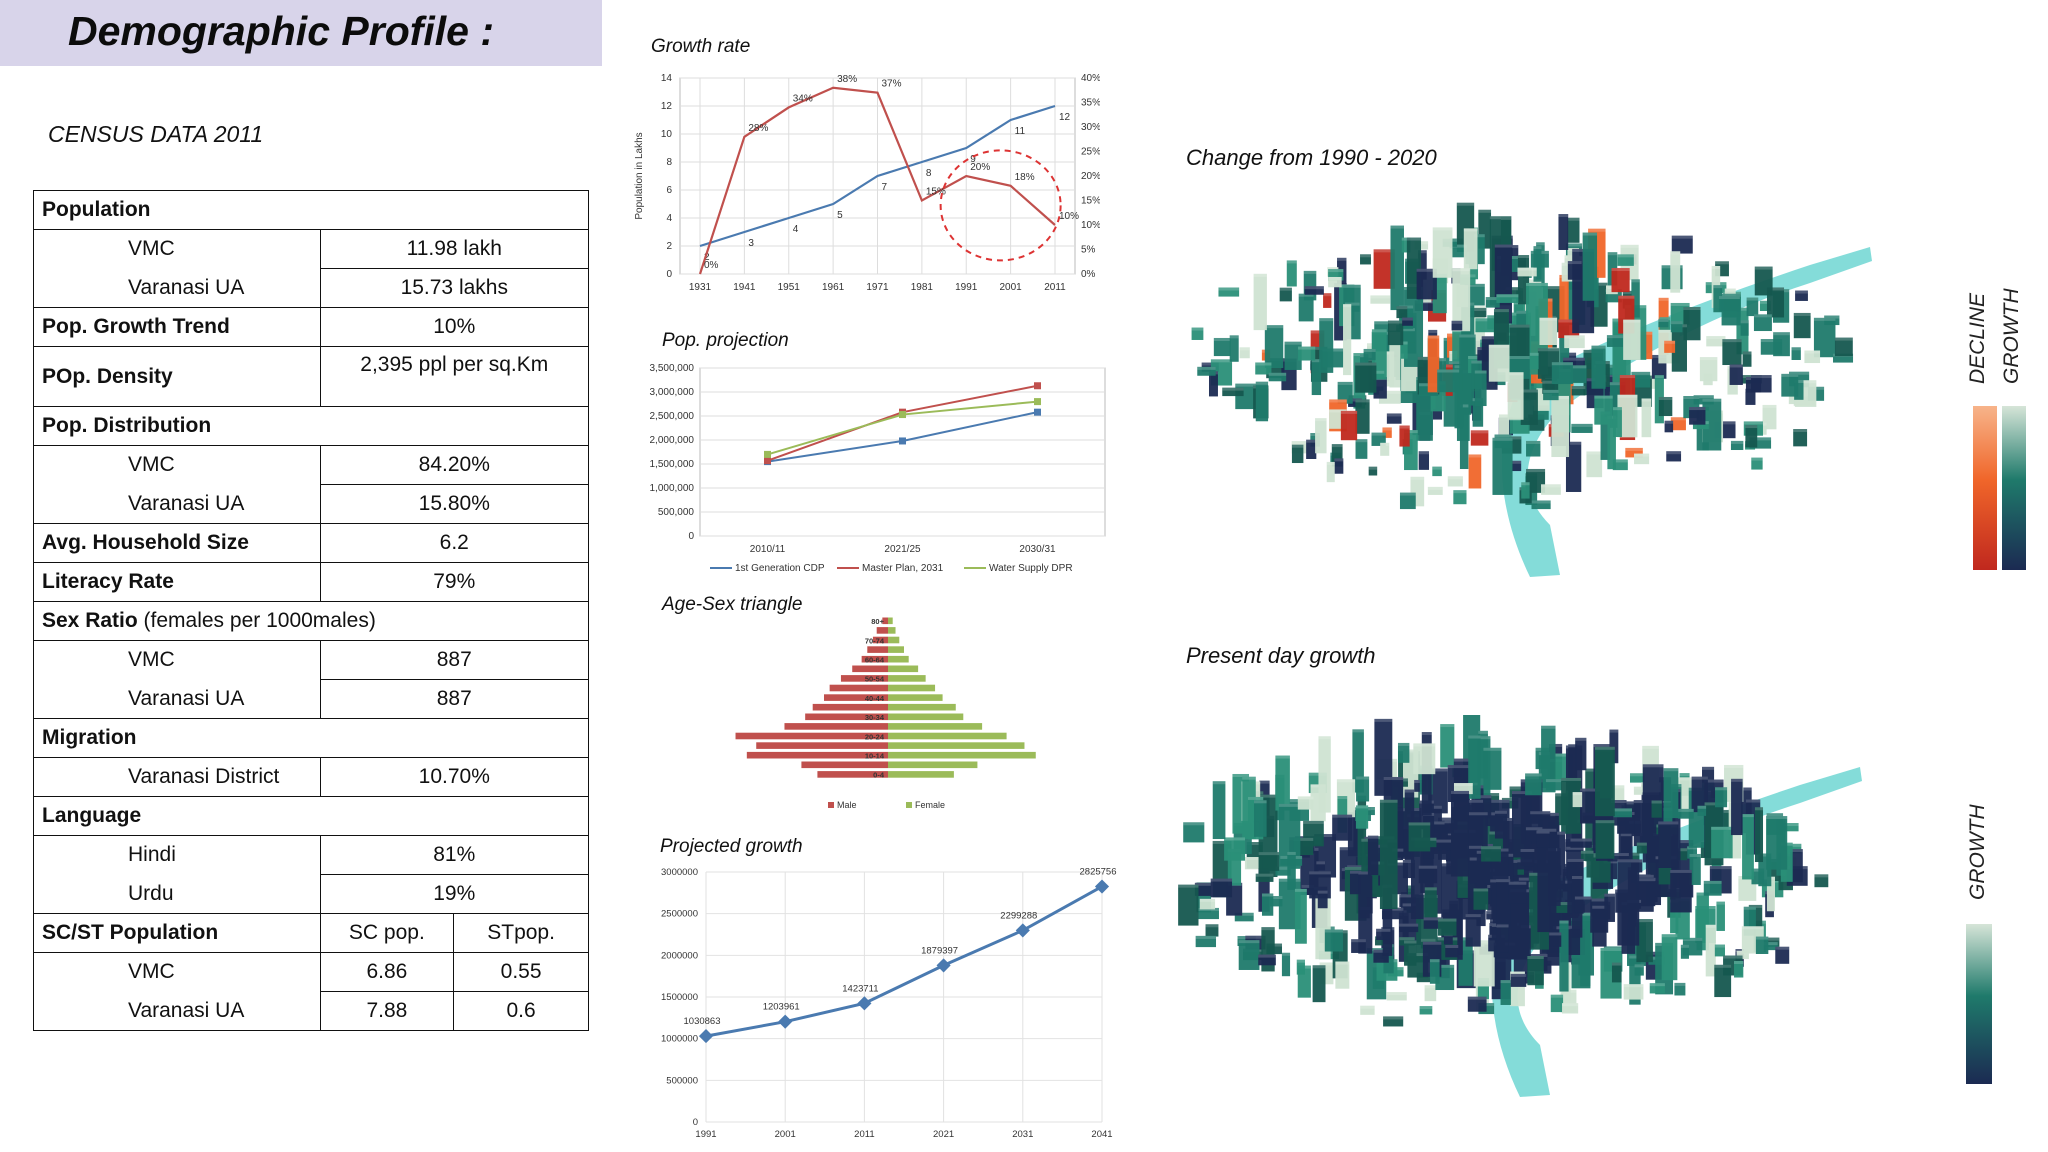  What do you see at coordinates (311, 699) in the screenshot?
I see `table-row: Varanasi UA 887` at bounding box center [311, 699].